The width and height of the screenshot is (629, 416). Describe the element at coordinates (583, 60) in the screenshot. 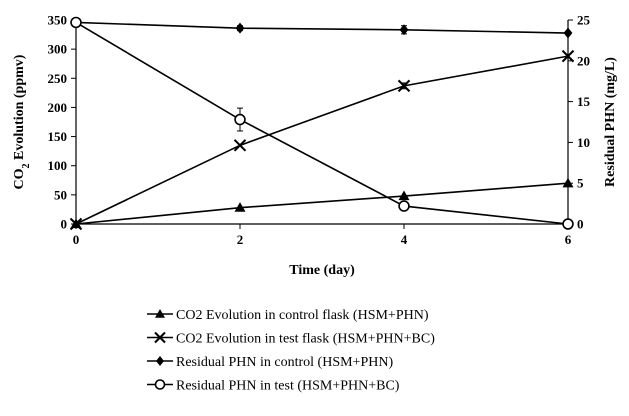

I see `y-right-tick-label: 20` at that location.